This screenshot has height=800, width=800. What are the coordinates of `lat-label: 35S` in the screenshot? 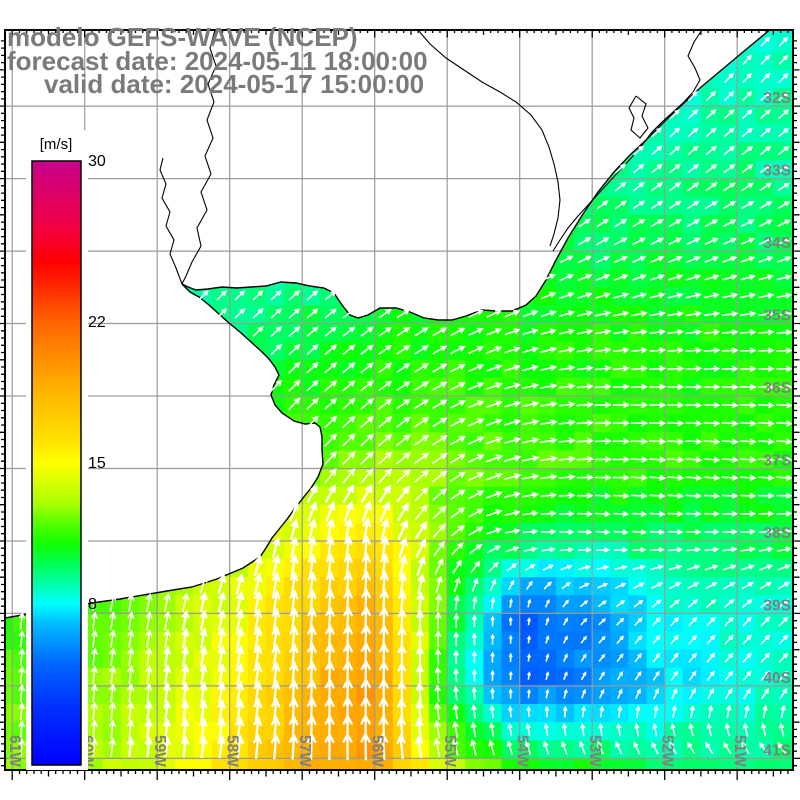 It's located at (777, 316).